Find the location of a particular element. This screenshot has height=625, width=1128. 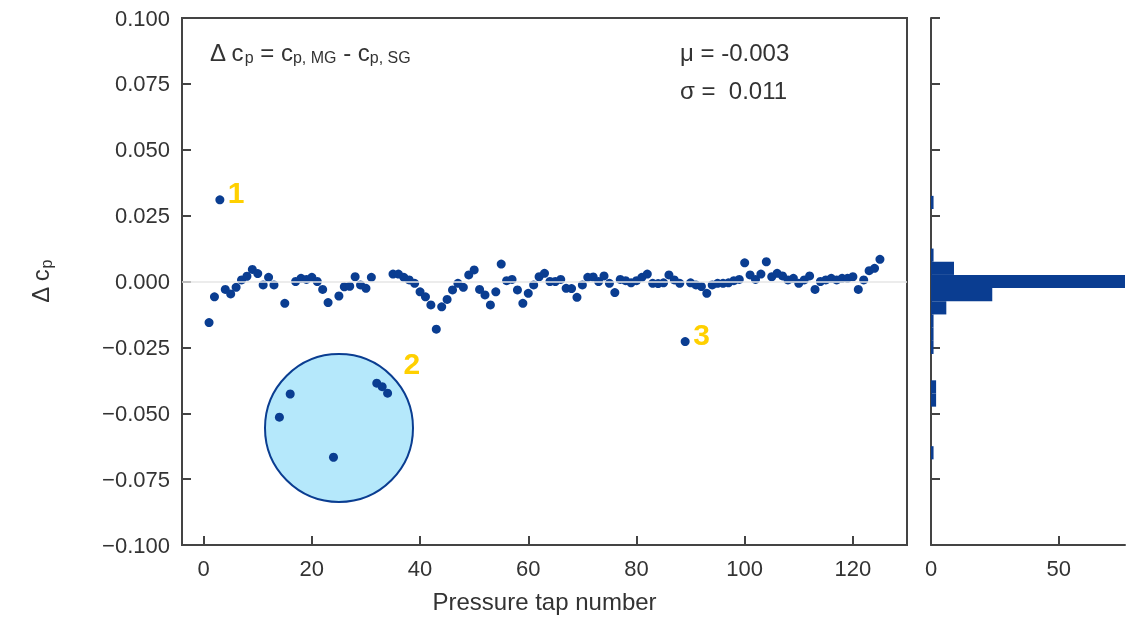

x-axis-title: Pressure tap number is located at coordinates (544, 601).